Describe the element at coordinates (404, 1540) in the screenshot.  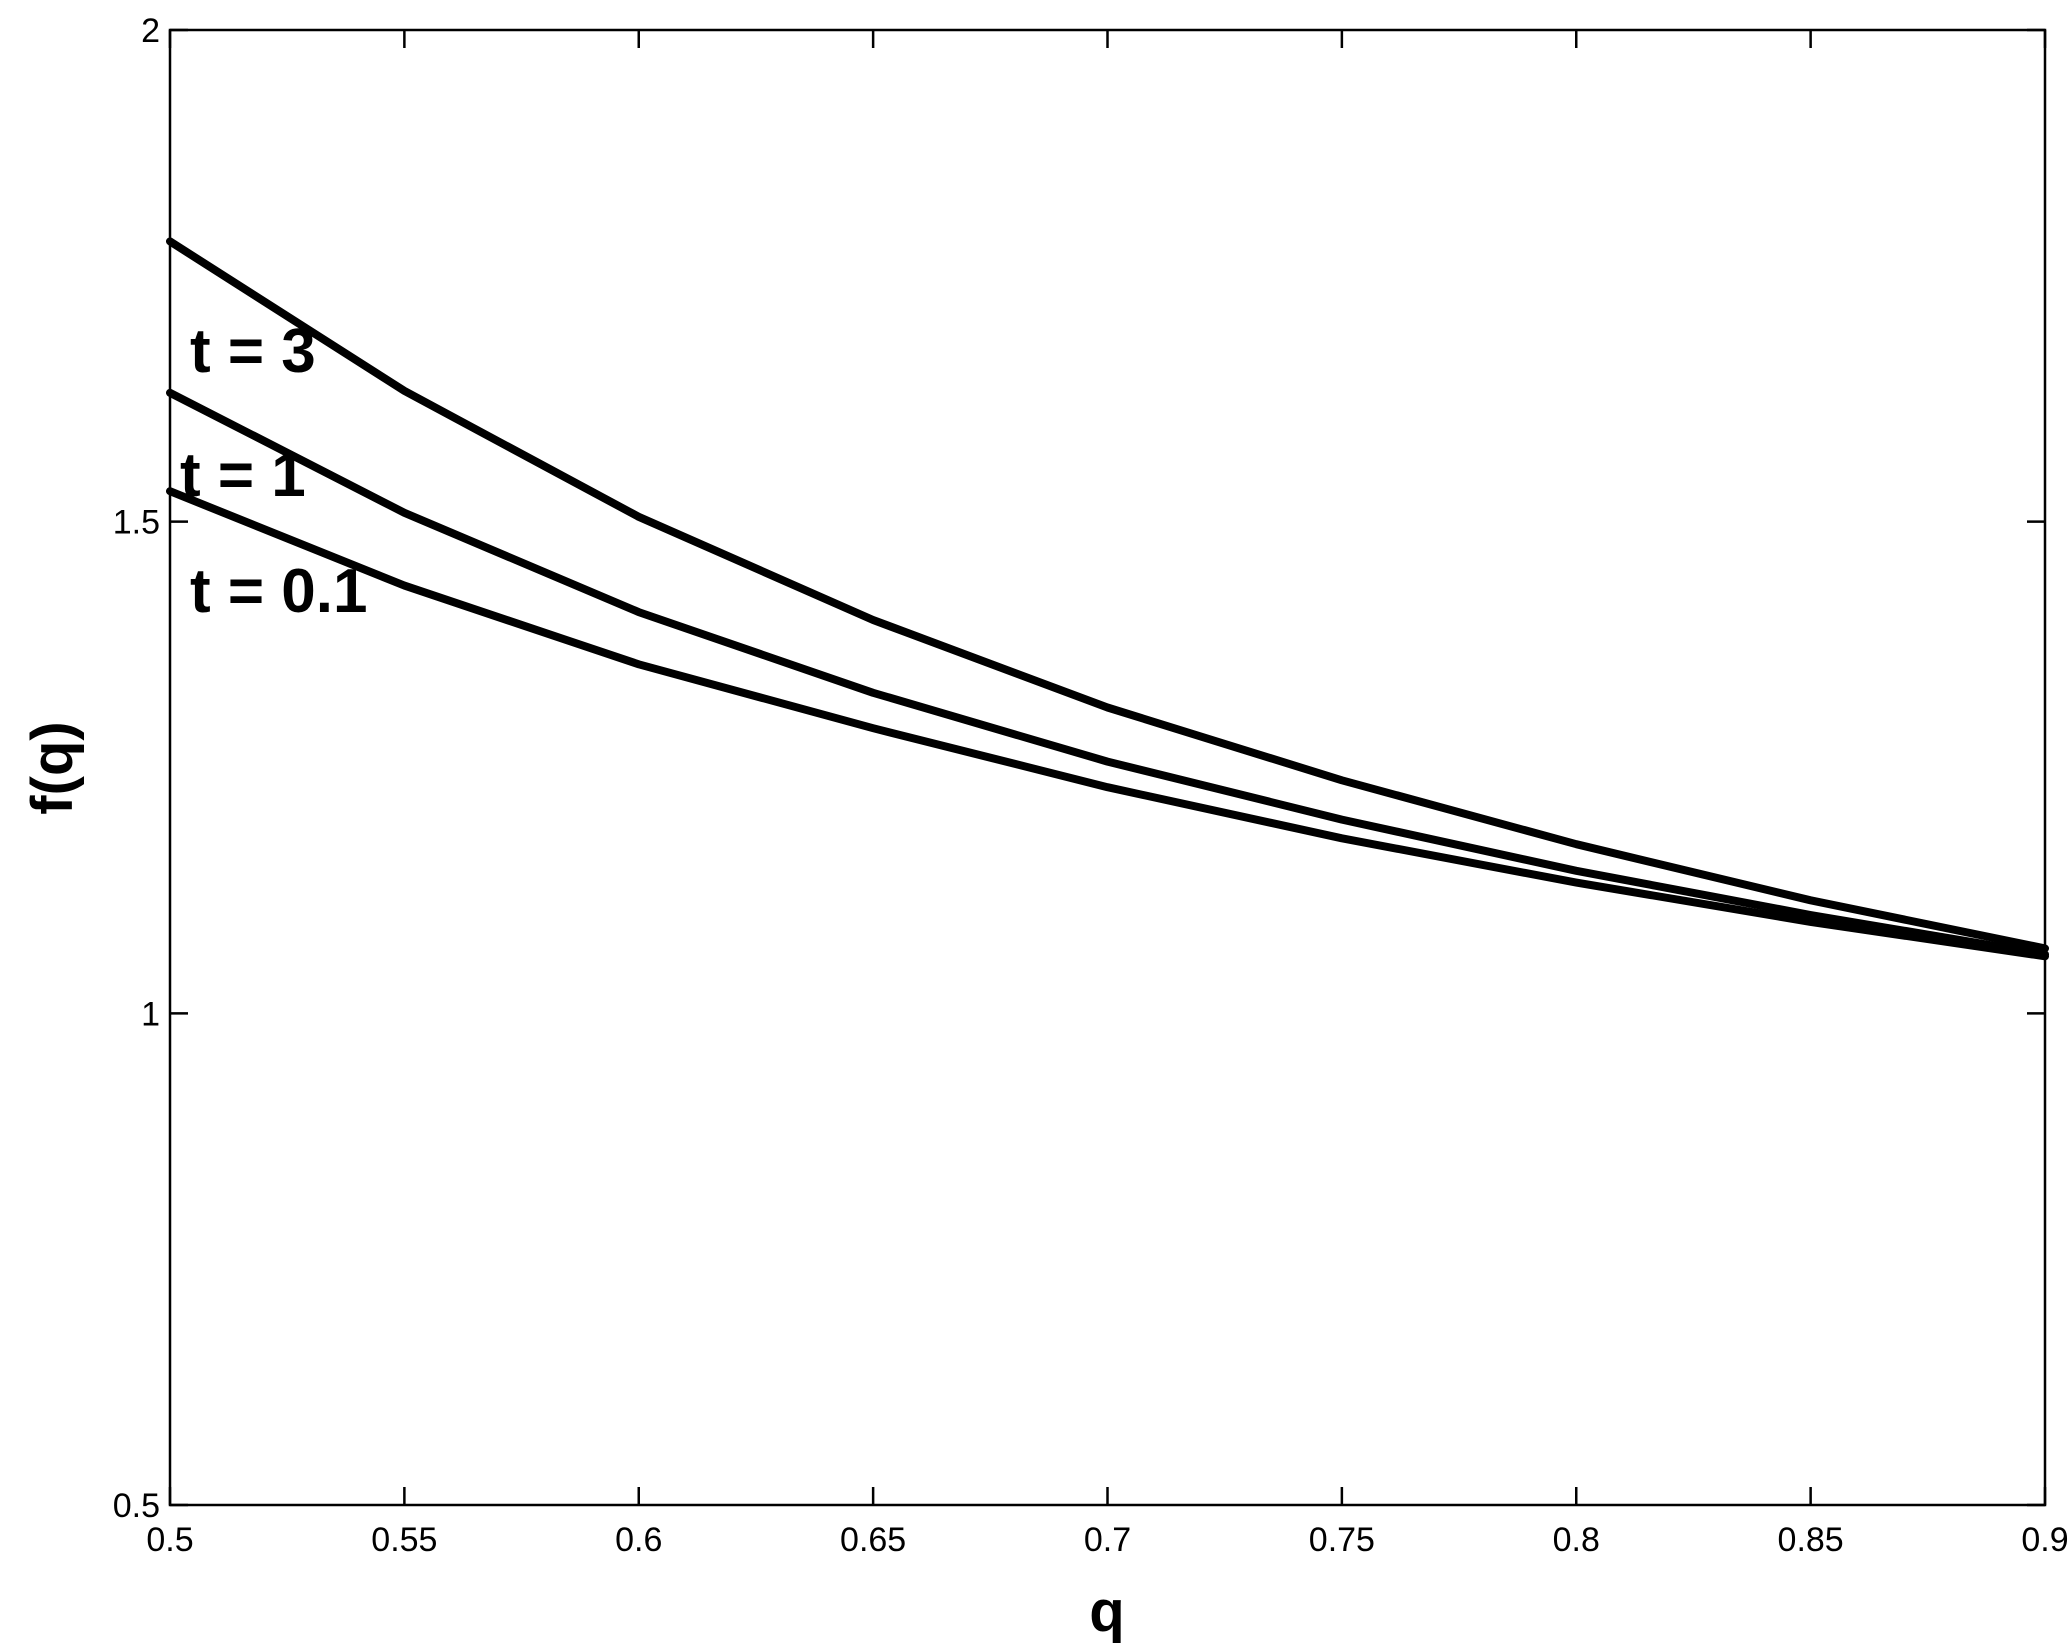
I see `x-tick-label: 0.55` at that location.